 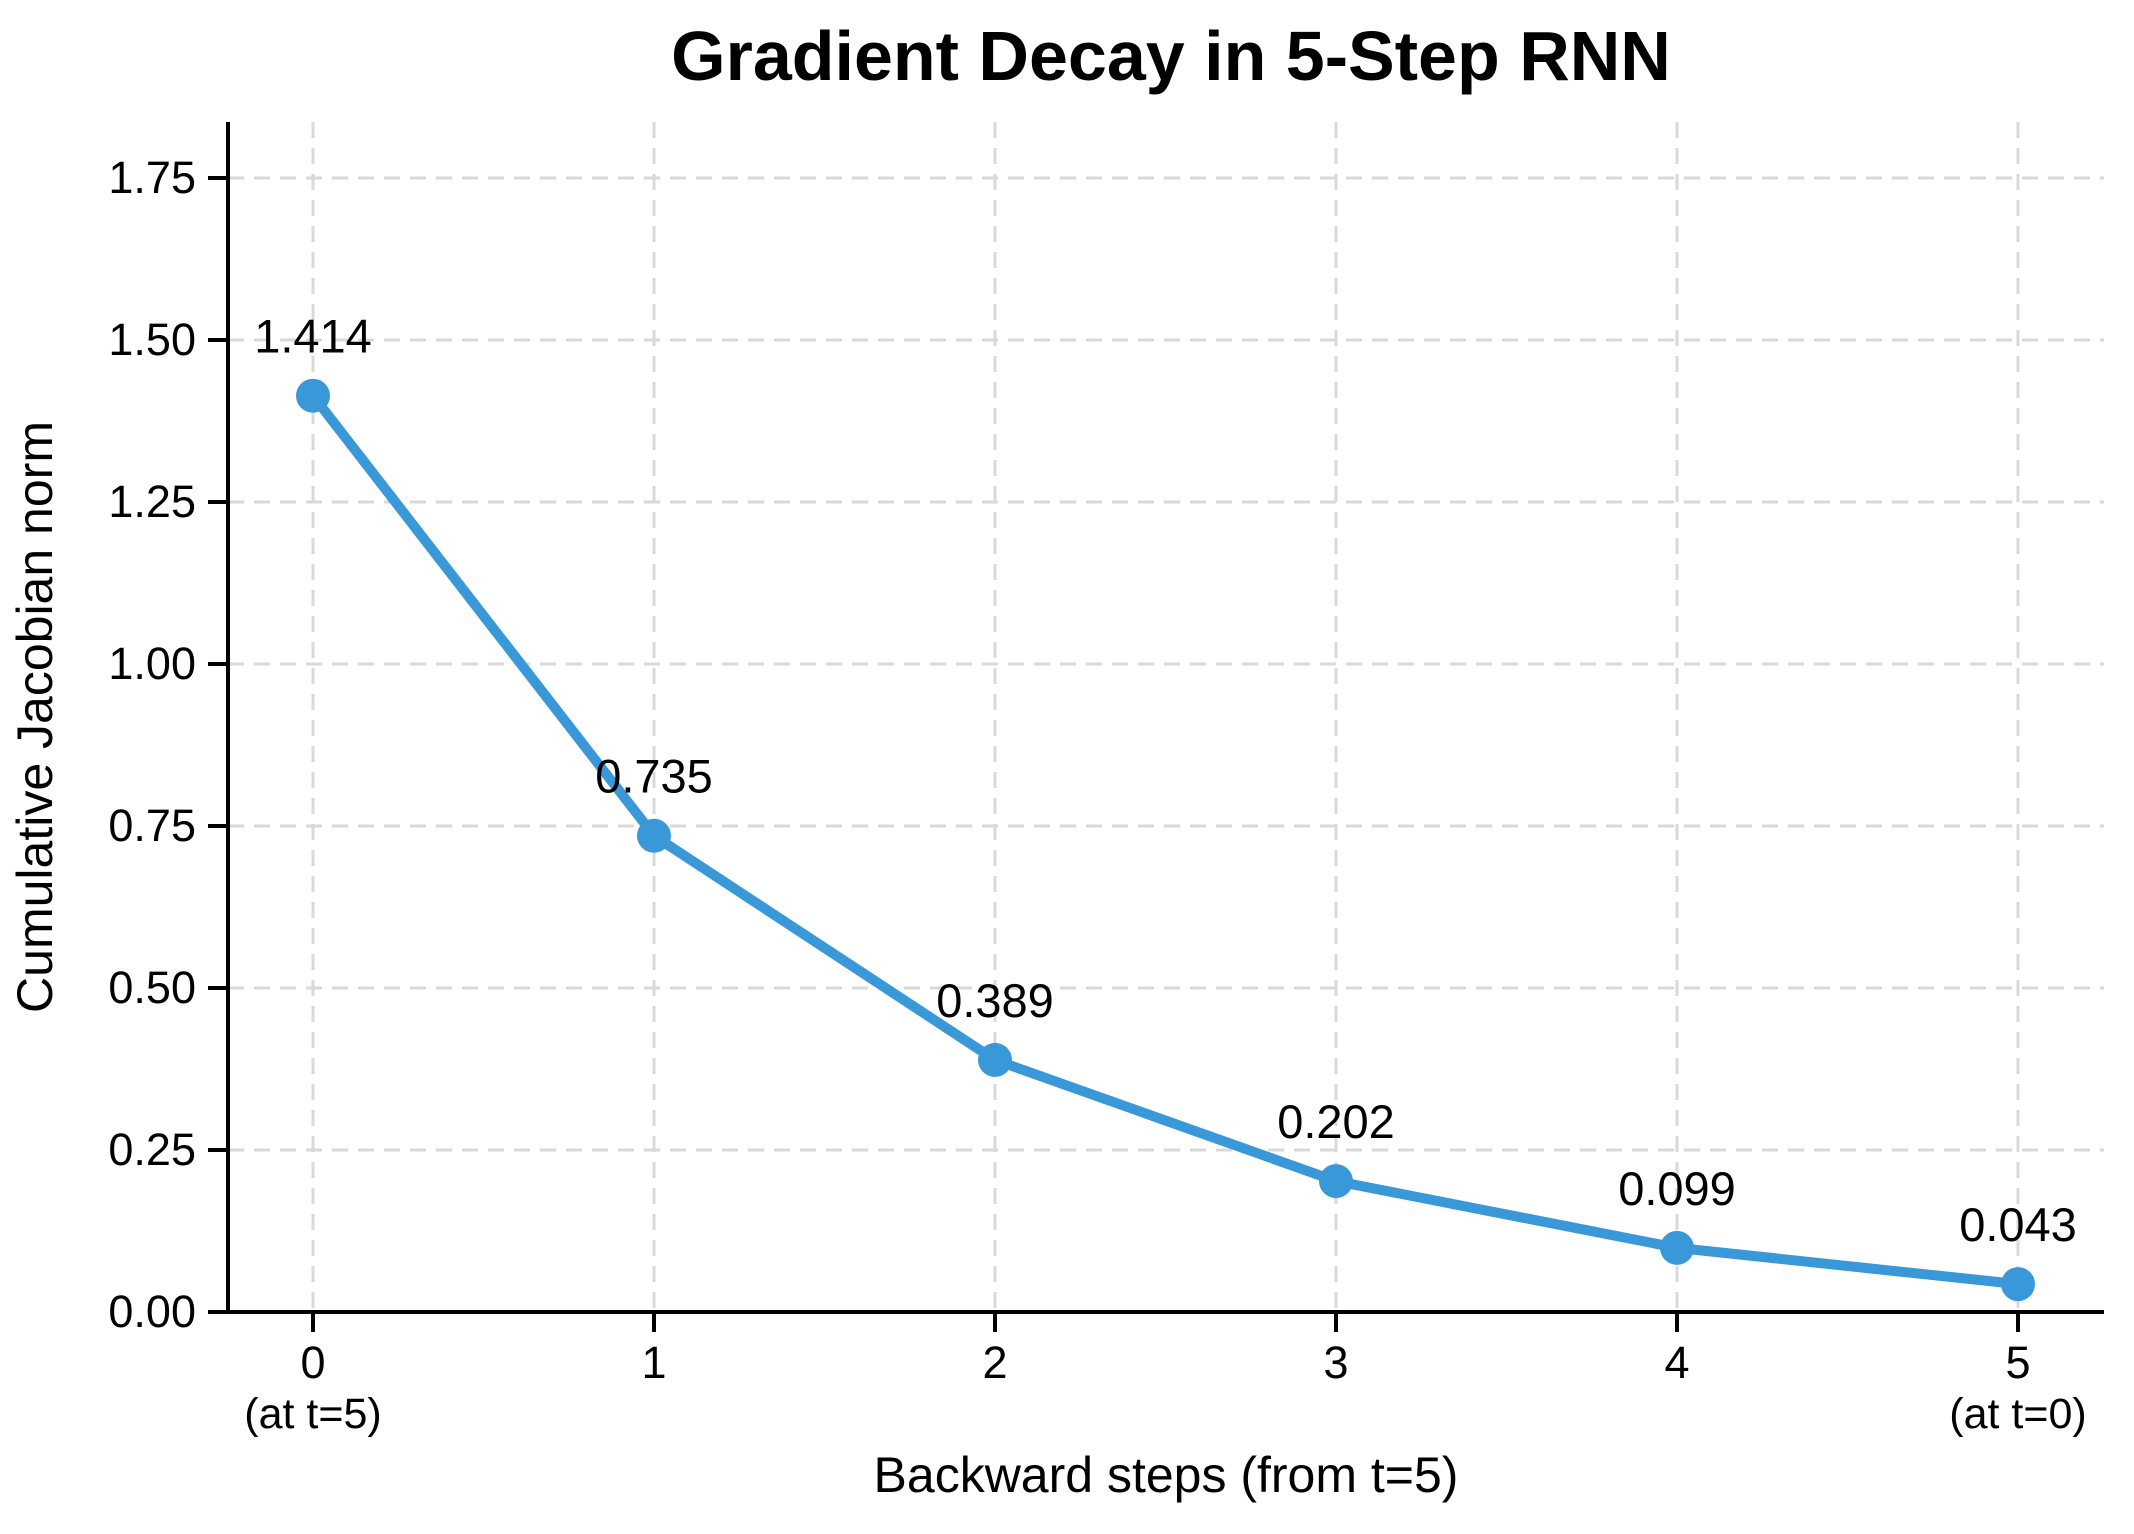 What do you see at coordinates (152, 1149) in the screenshot?
I see `y-tick-label: 0.25` at bounding box center [152, 1149].